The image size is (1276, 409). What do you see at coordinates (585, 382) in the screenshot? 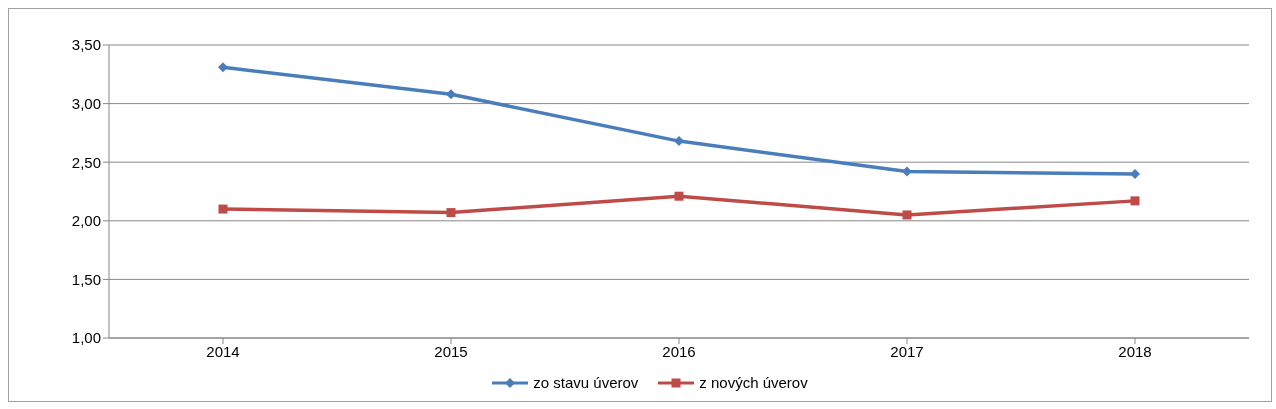
I see `legend-label: zo stavu úverov` at bounding box center [585, 382].